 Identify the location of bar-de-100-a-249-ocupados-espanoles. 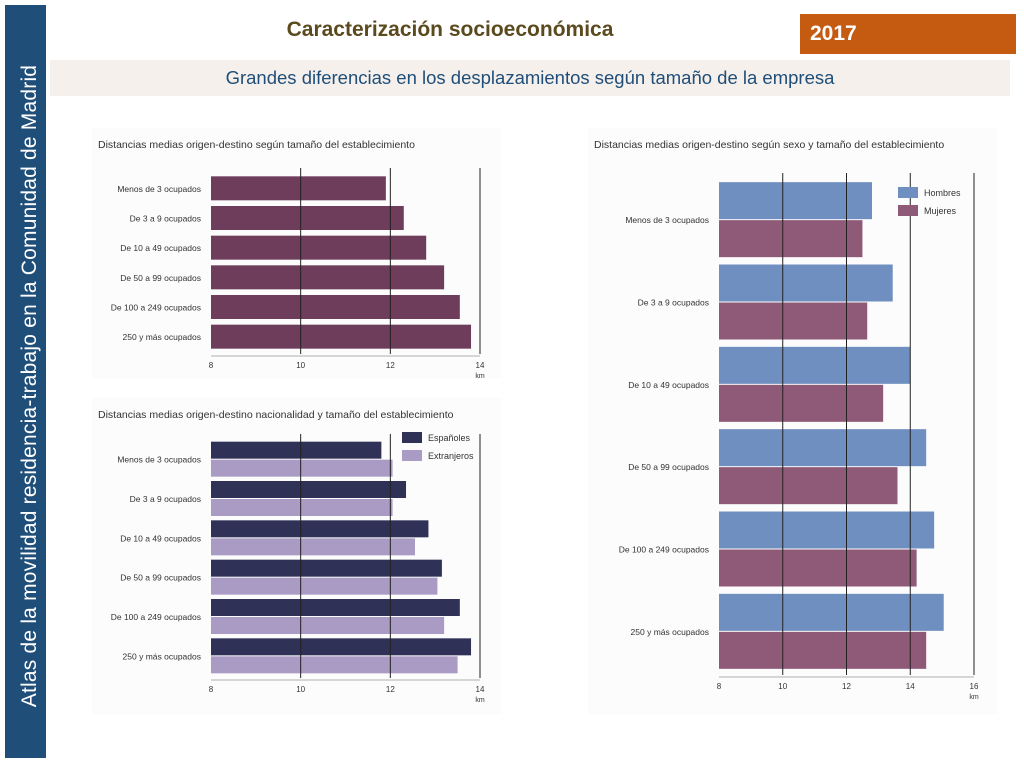
(335, 607).